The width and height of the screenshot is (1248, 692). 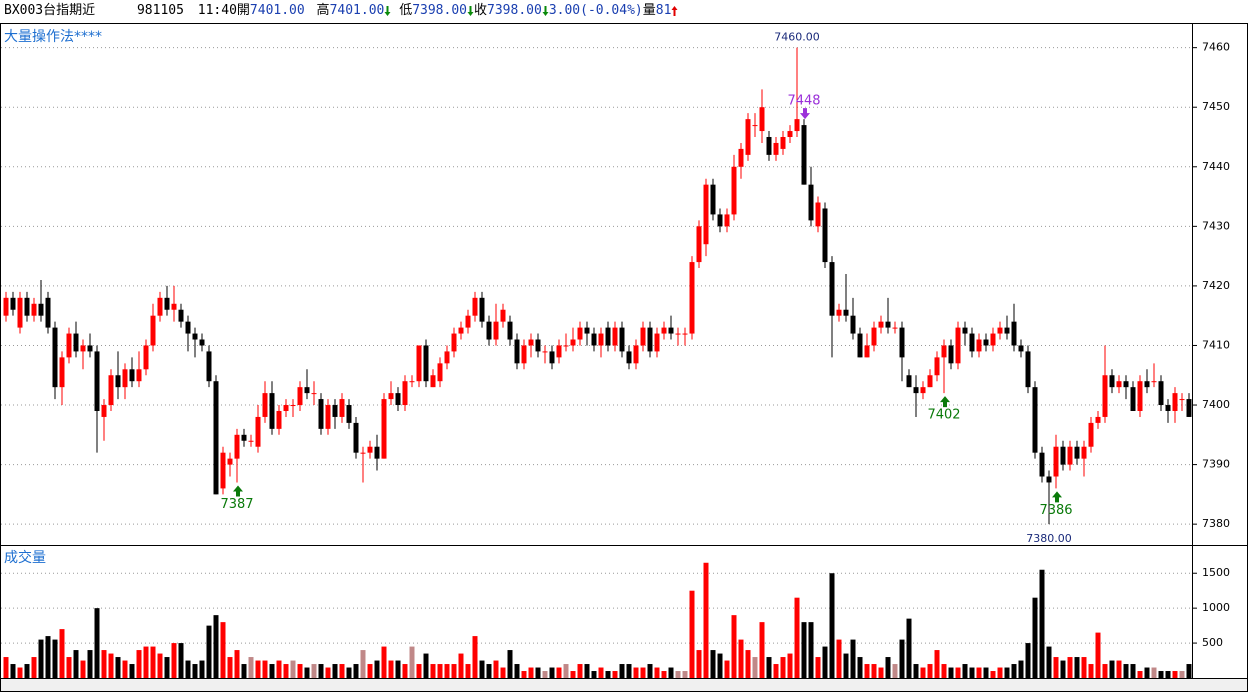 What do you see at coordinates (238, 491) in the screenshot?
I see `buy-arrow` at bounding box center [238, 491].